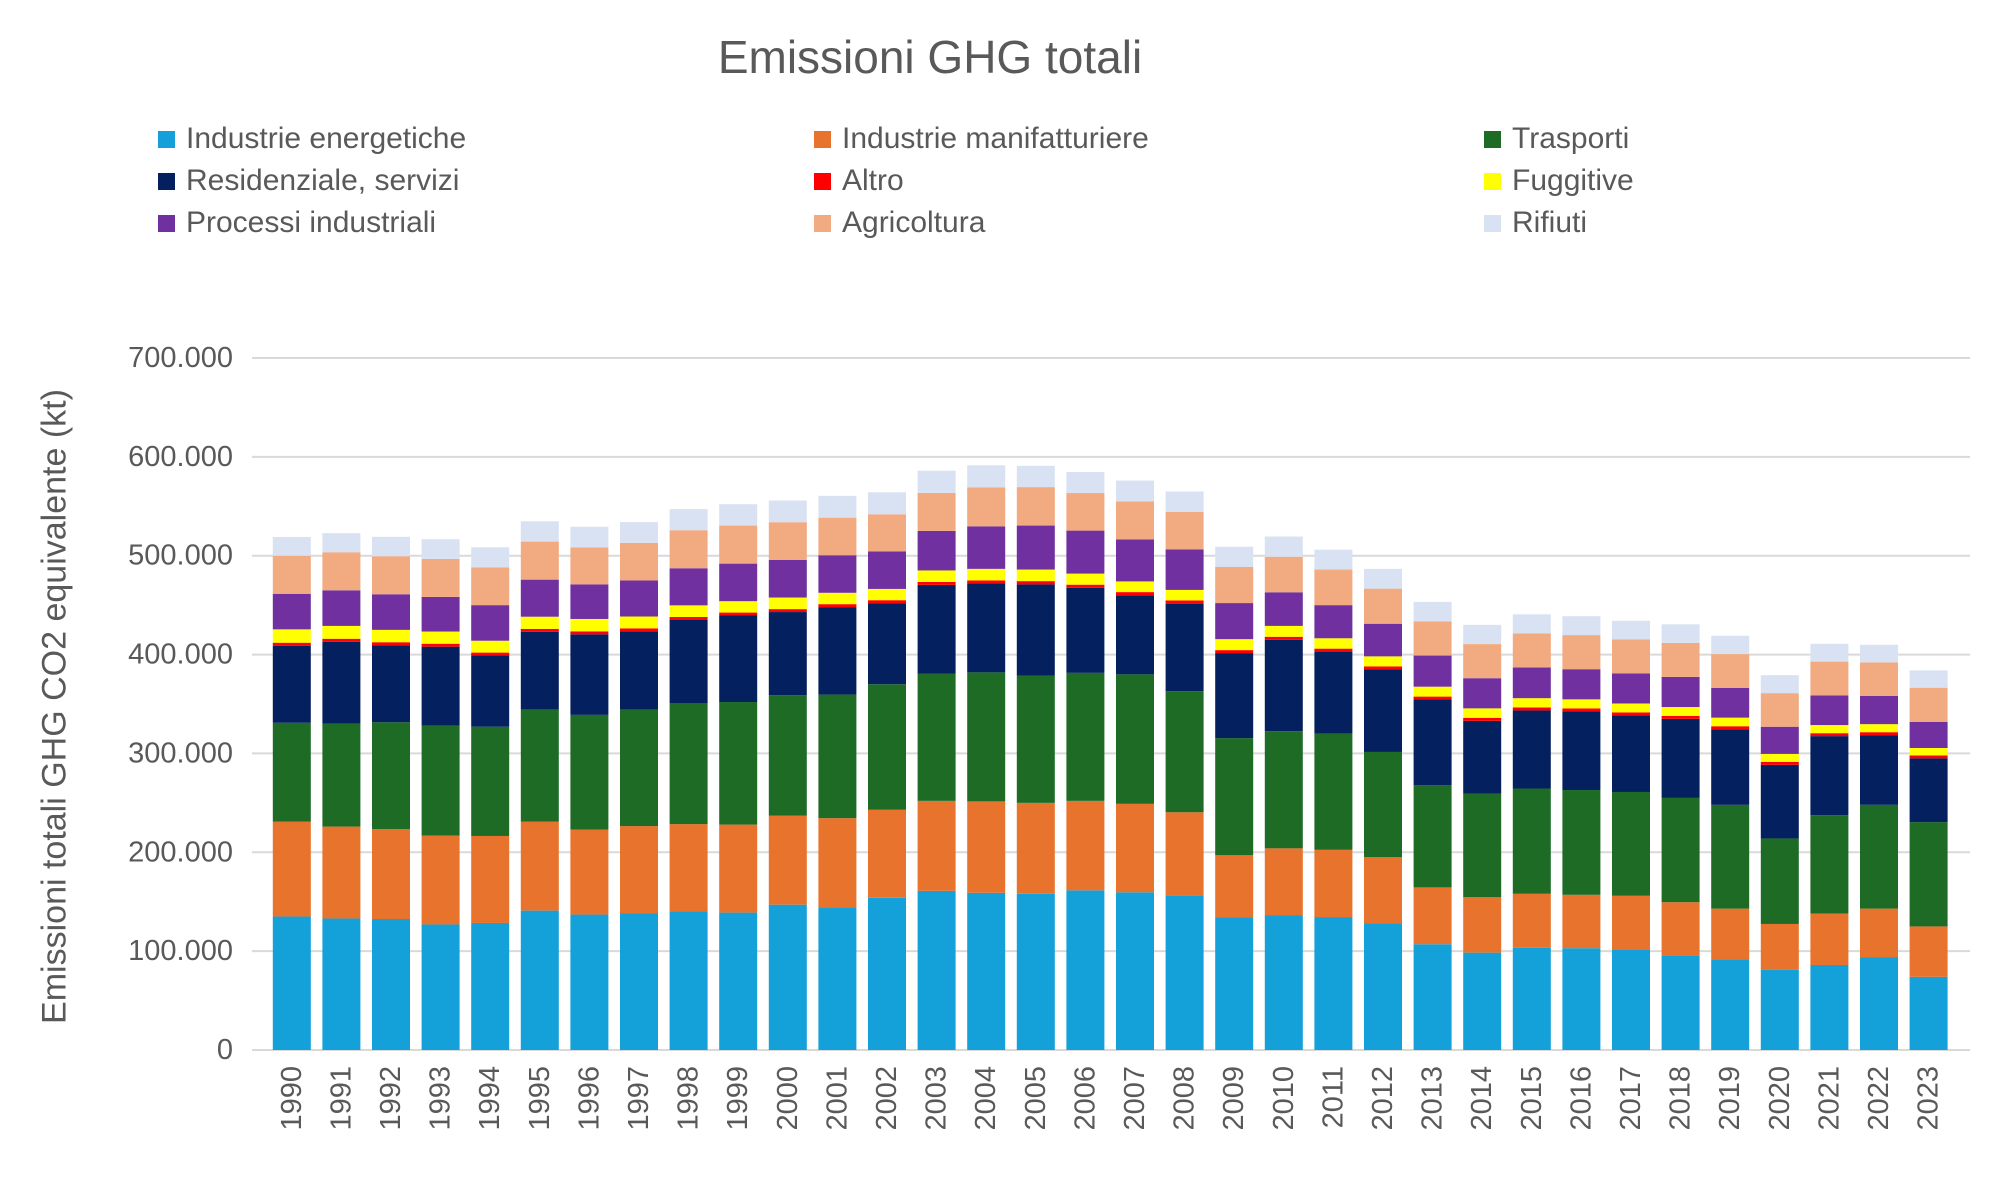 The height and width of the screenshot is (1180, 2009). What do you see at coordinates (937, 1098) in the screenshot?
I see `x-tick-label: 2003` at bounding box center [937, 1098].